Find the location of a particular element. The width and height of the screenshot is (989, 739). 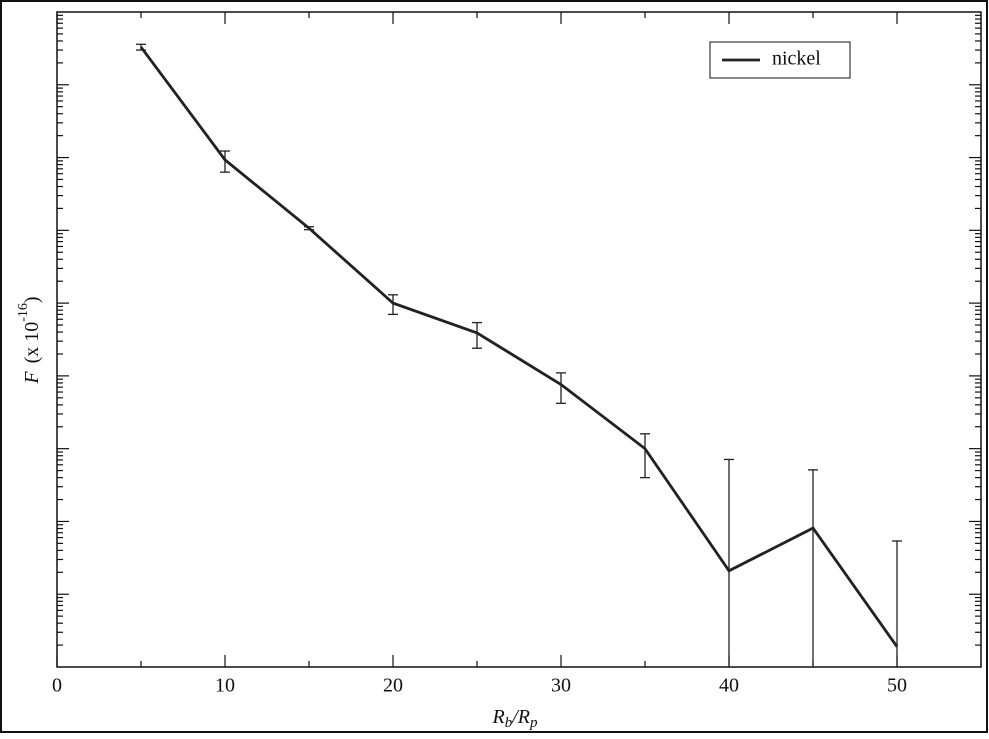

x-tick-label: 30 is located at coordinates (561, 686).